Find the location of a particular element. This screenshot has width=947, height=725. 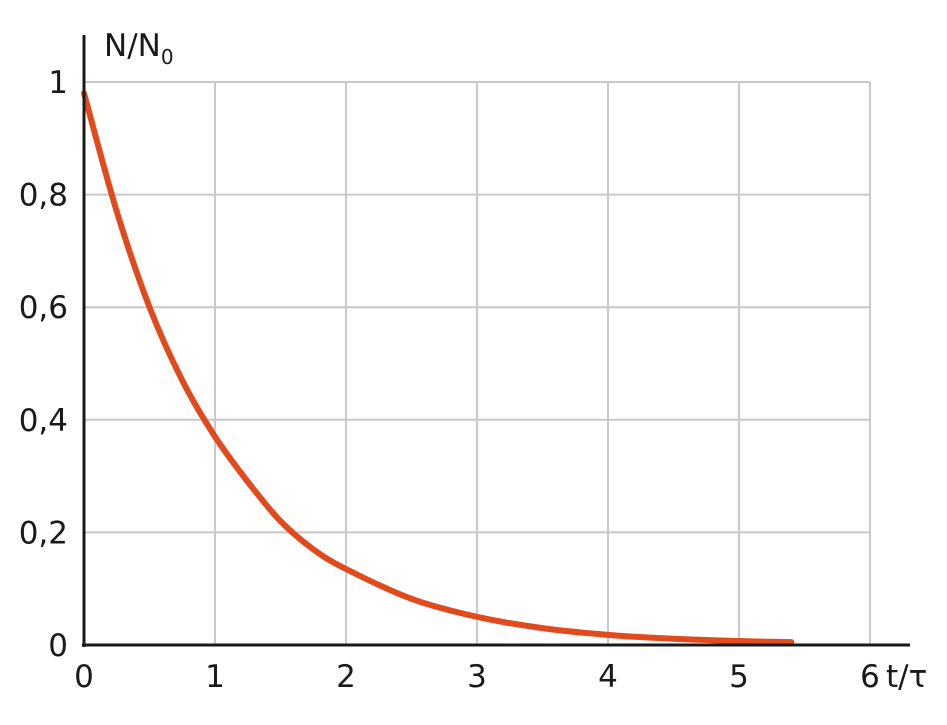

x-tick-label: 3 is located at coordinates (477, 677).